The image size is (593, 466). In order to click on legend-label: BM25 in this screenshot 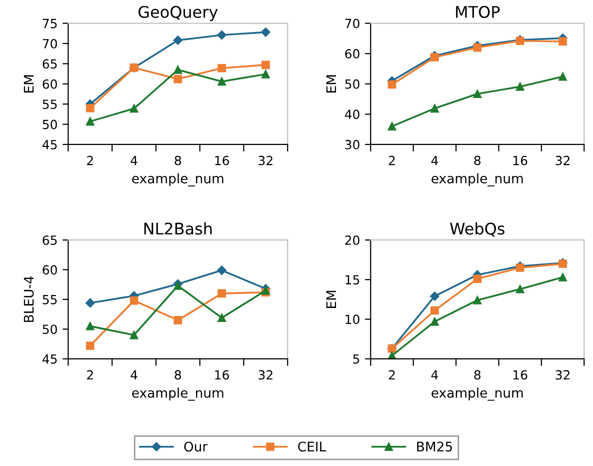, I will do `click(434, 447)`.